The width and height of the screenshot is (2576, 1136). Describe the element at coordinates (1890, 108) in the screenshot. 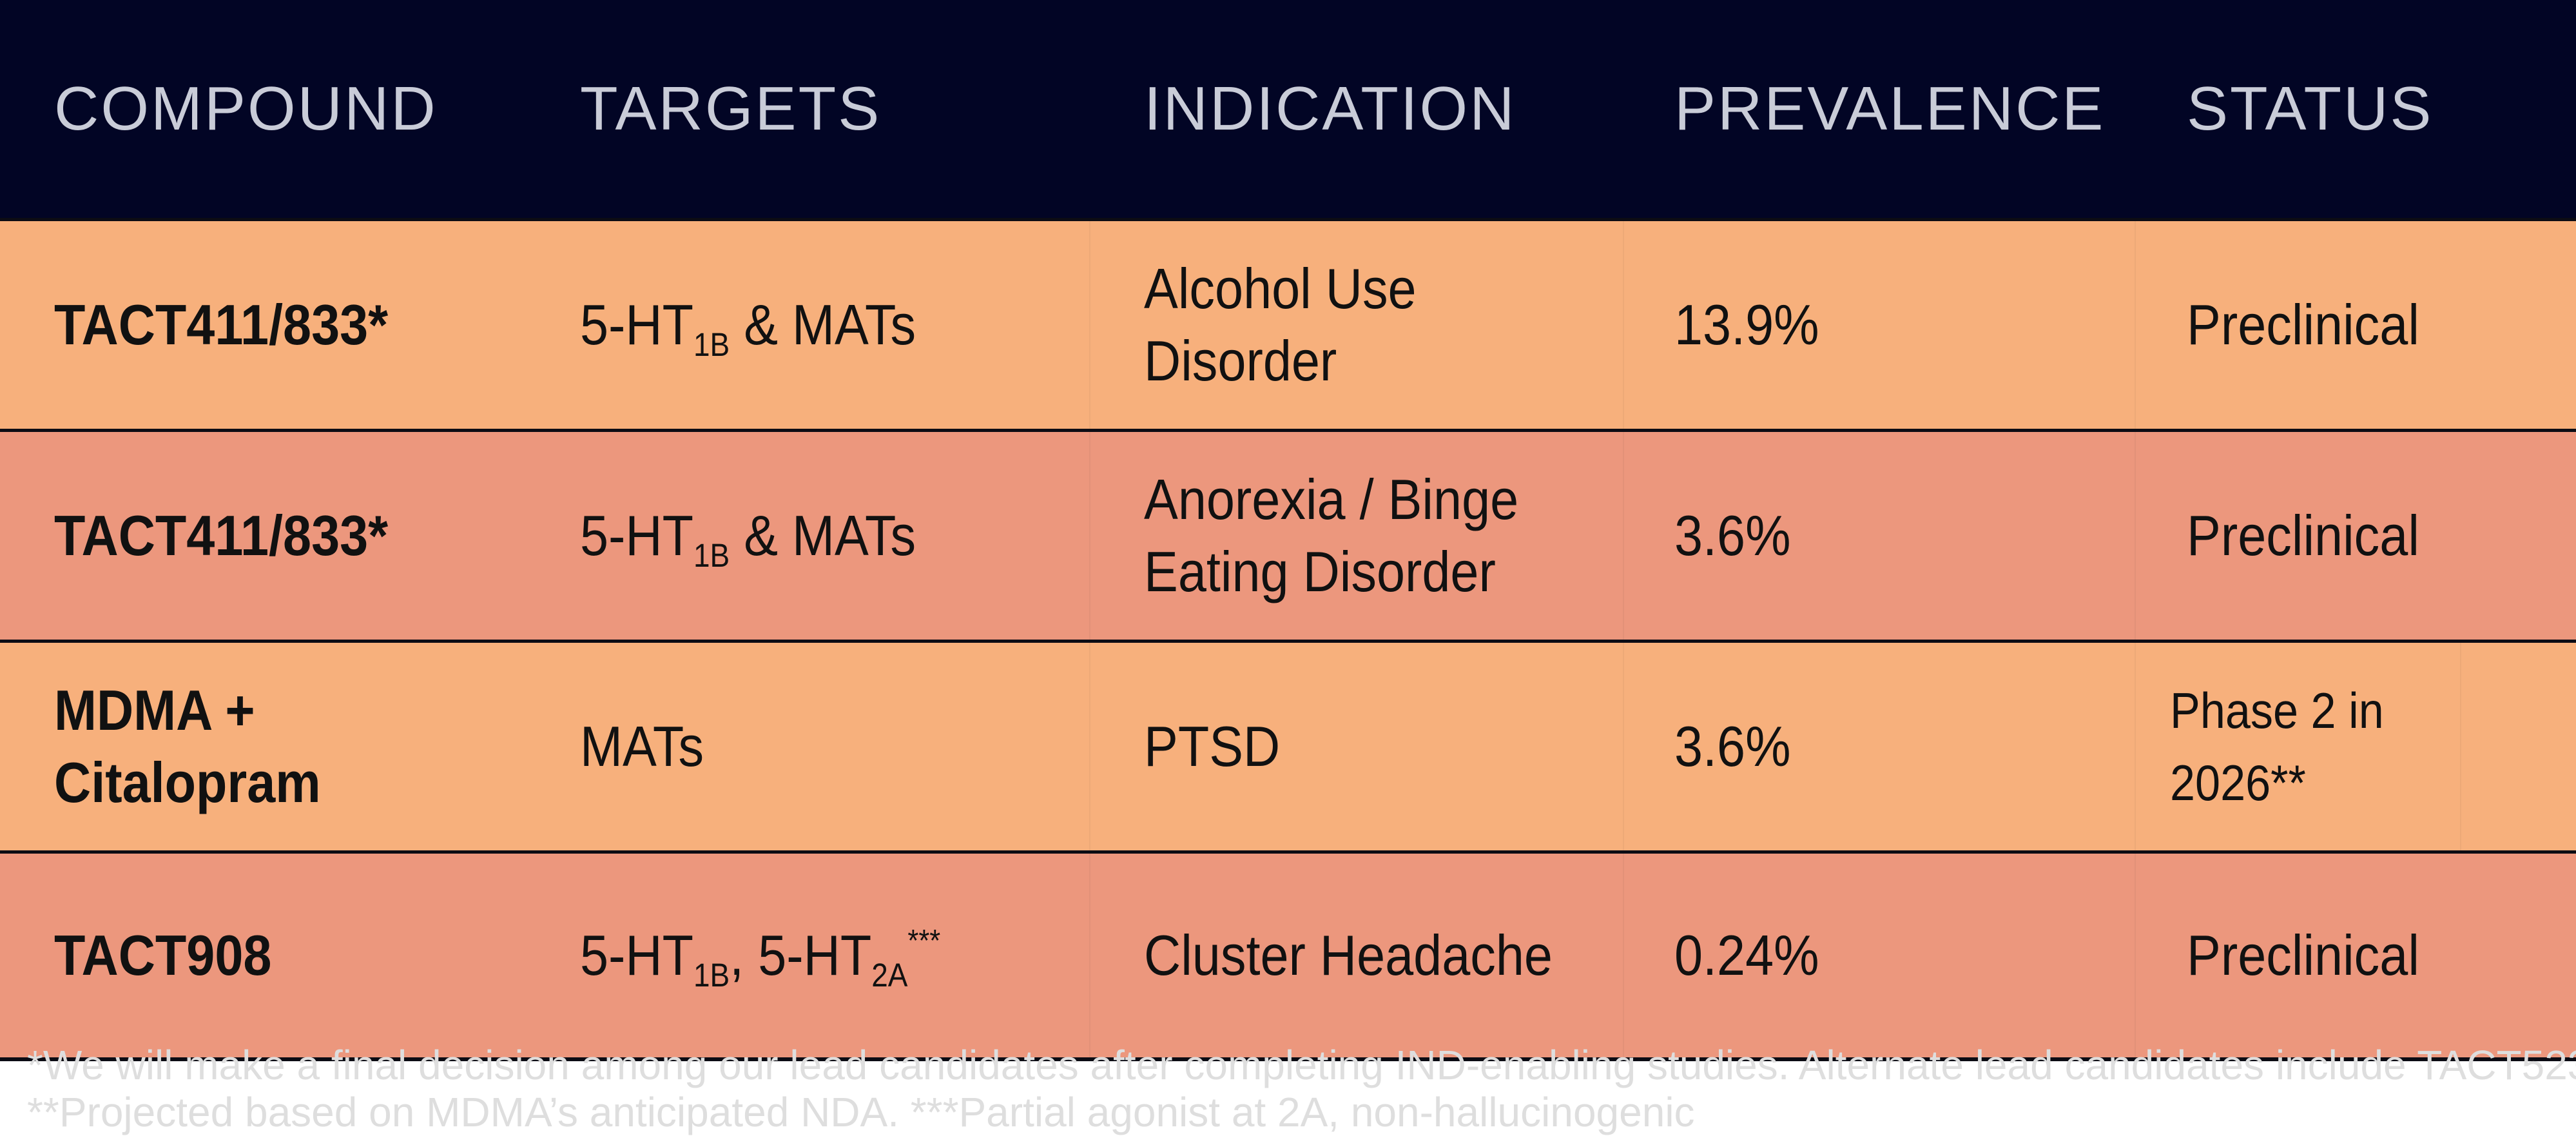

I see `header-prevalence: PREVALENCE` at that location.